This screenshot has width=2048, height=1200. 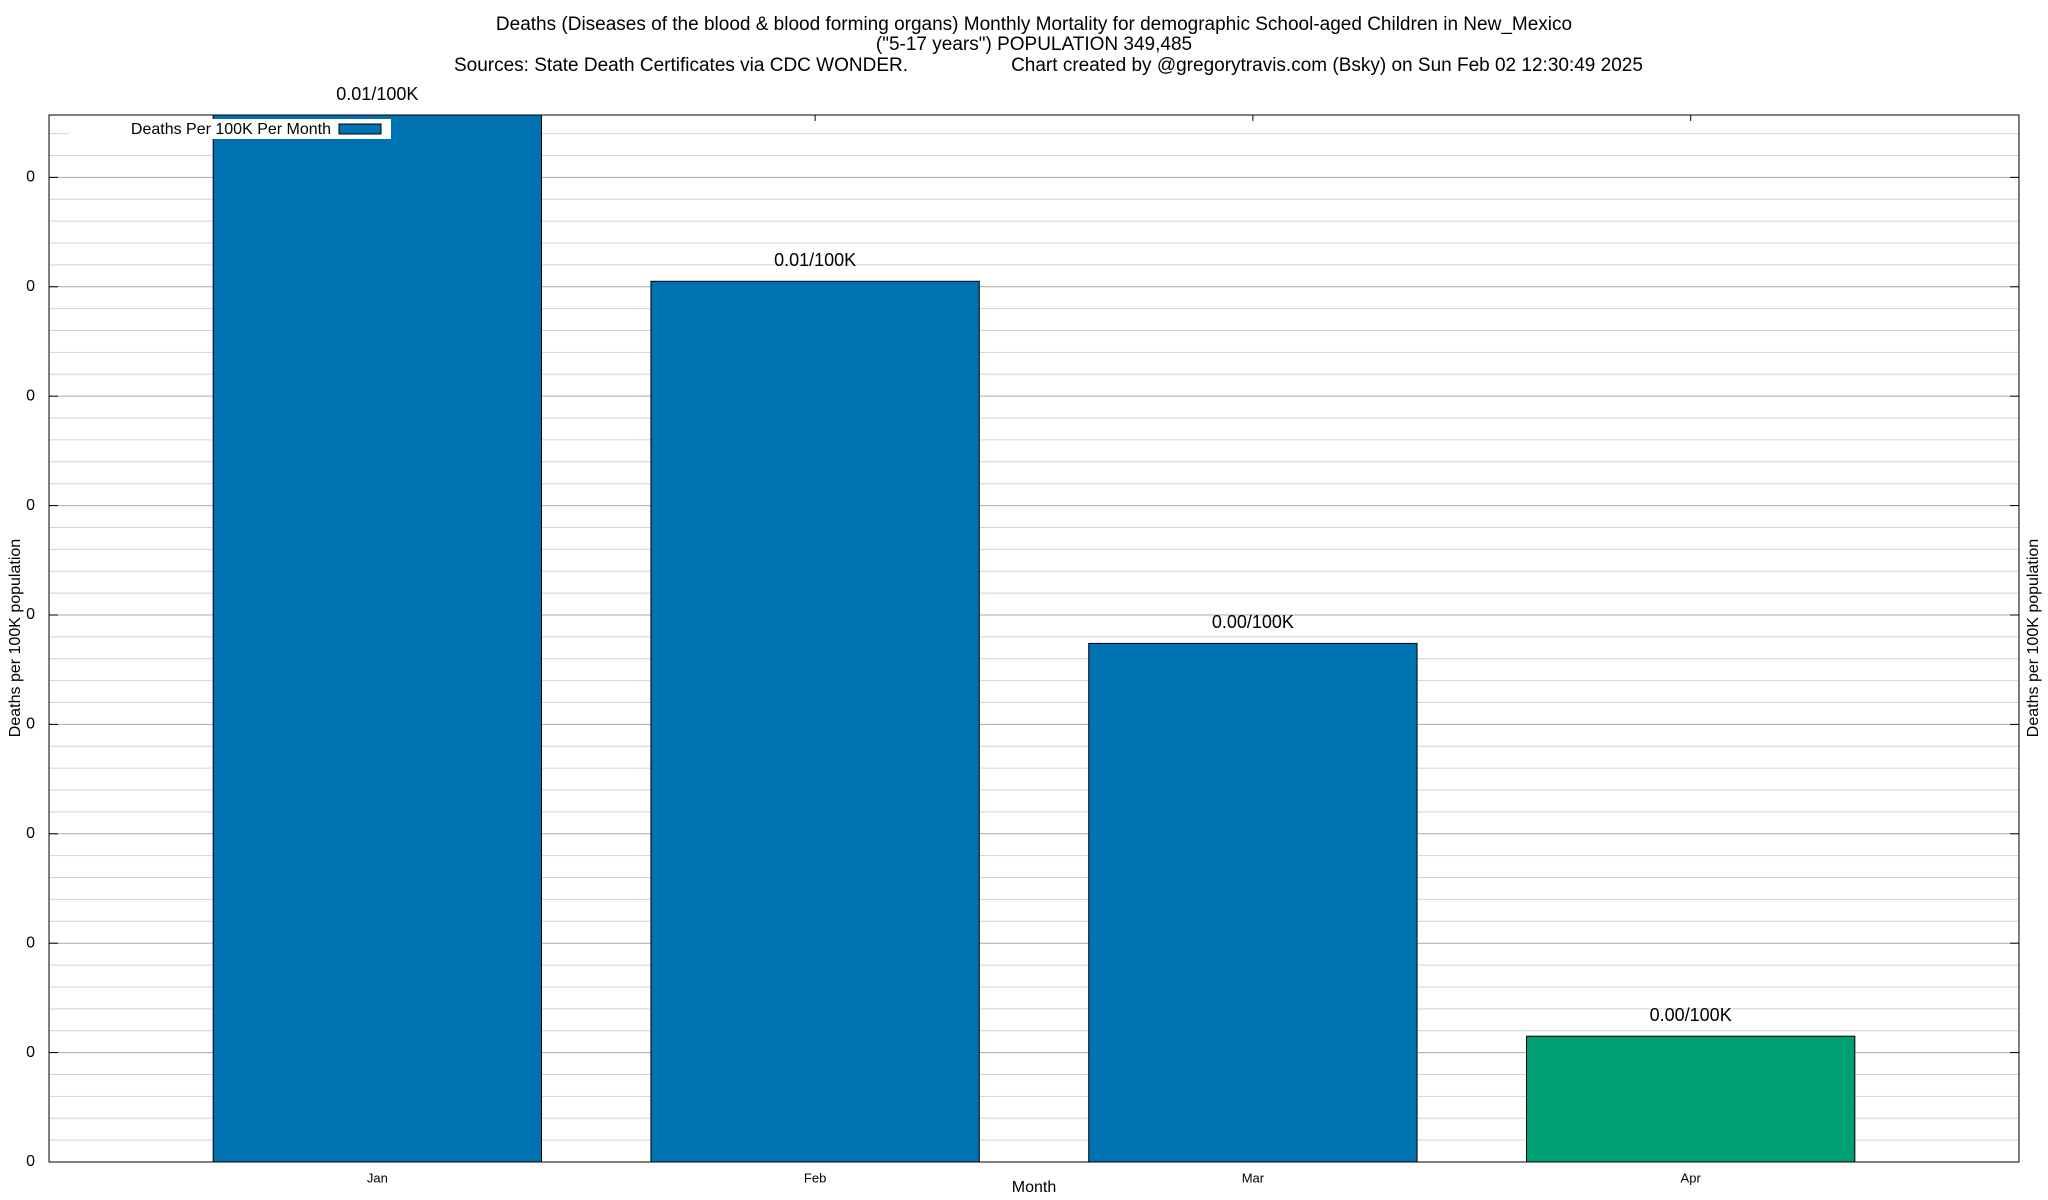 I want to click on legend-swatch, so click(x=360, y=129).